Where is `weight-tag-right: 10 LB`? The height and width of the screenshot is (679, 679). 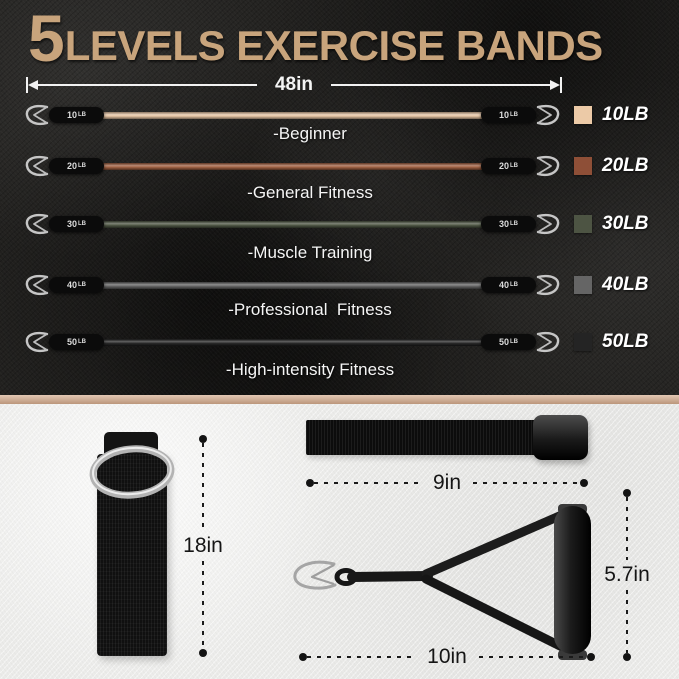
weight-tag-right: 10 LB is located at coordinates (508, 115).